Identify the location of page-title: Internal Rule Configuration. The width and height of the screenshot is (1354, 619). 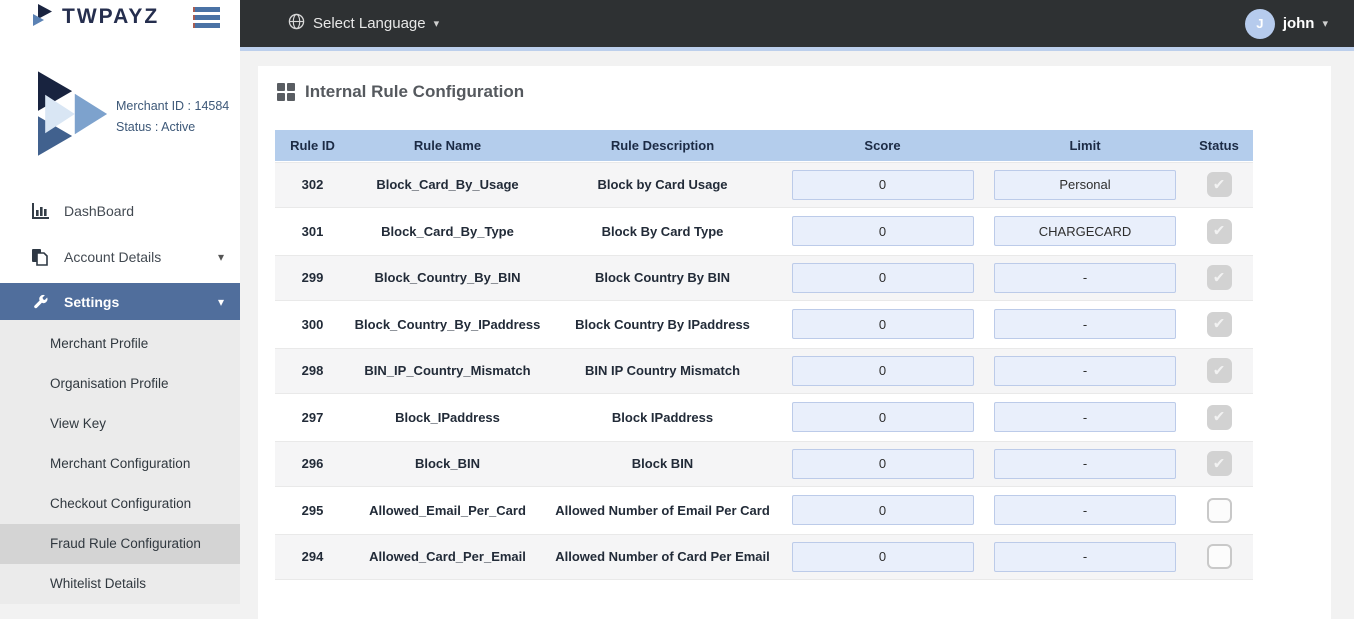
(415, 91).